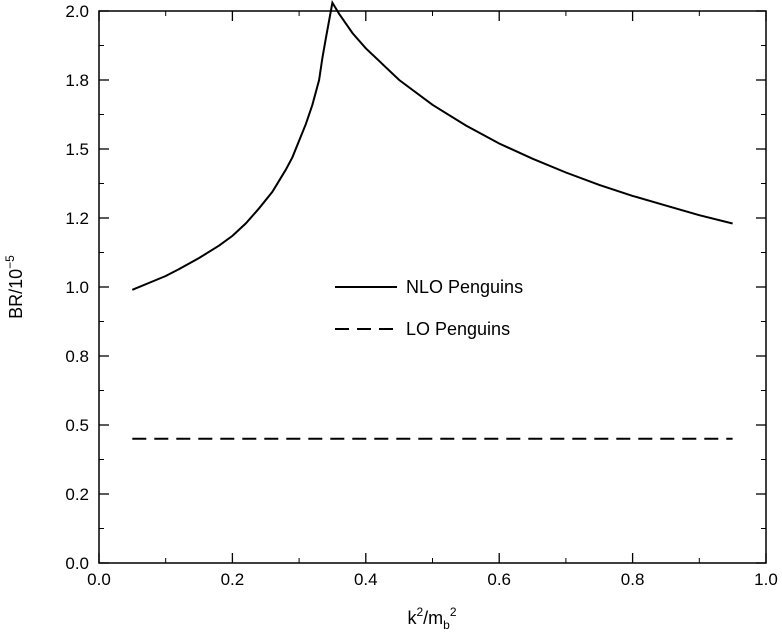 This screenshot has width=782, height=634. What do you see at coordinates (77, 425) in the screenshot?
I see `y-tick-label: 0.5` at bounding box center [77, 425].